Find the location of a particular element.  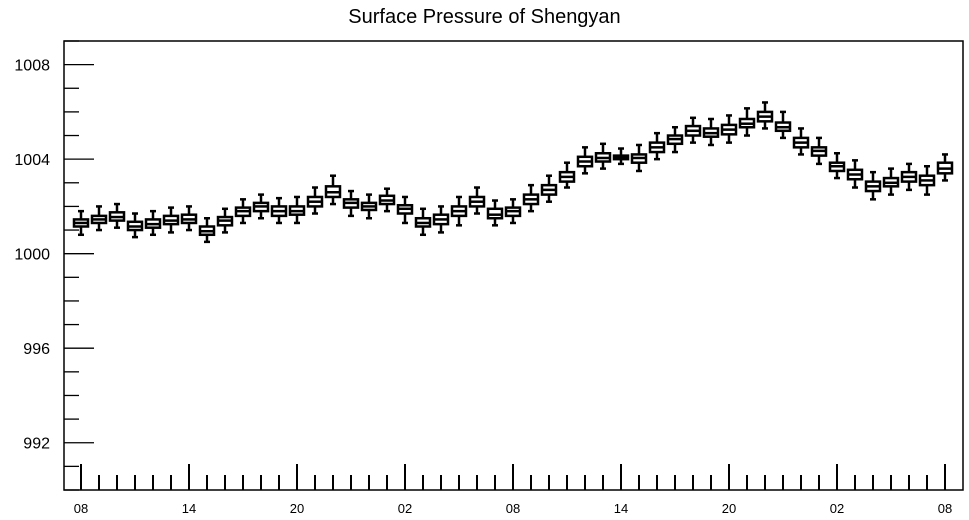

y-tick-label: 1004 is located at coordinates (32, 160).